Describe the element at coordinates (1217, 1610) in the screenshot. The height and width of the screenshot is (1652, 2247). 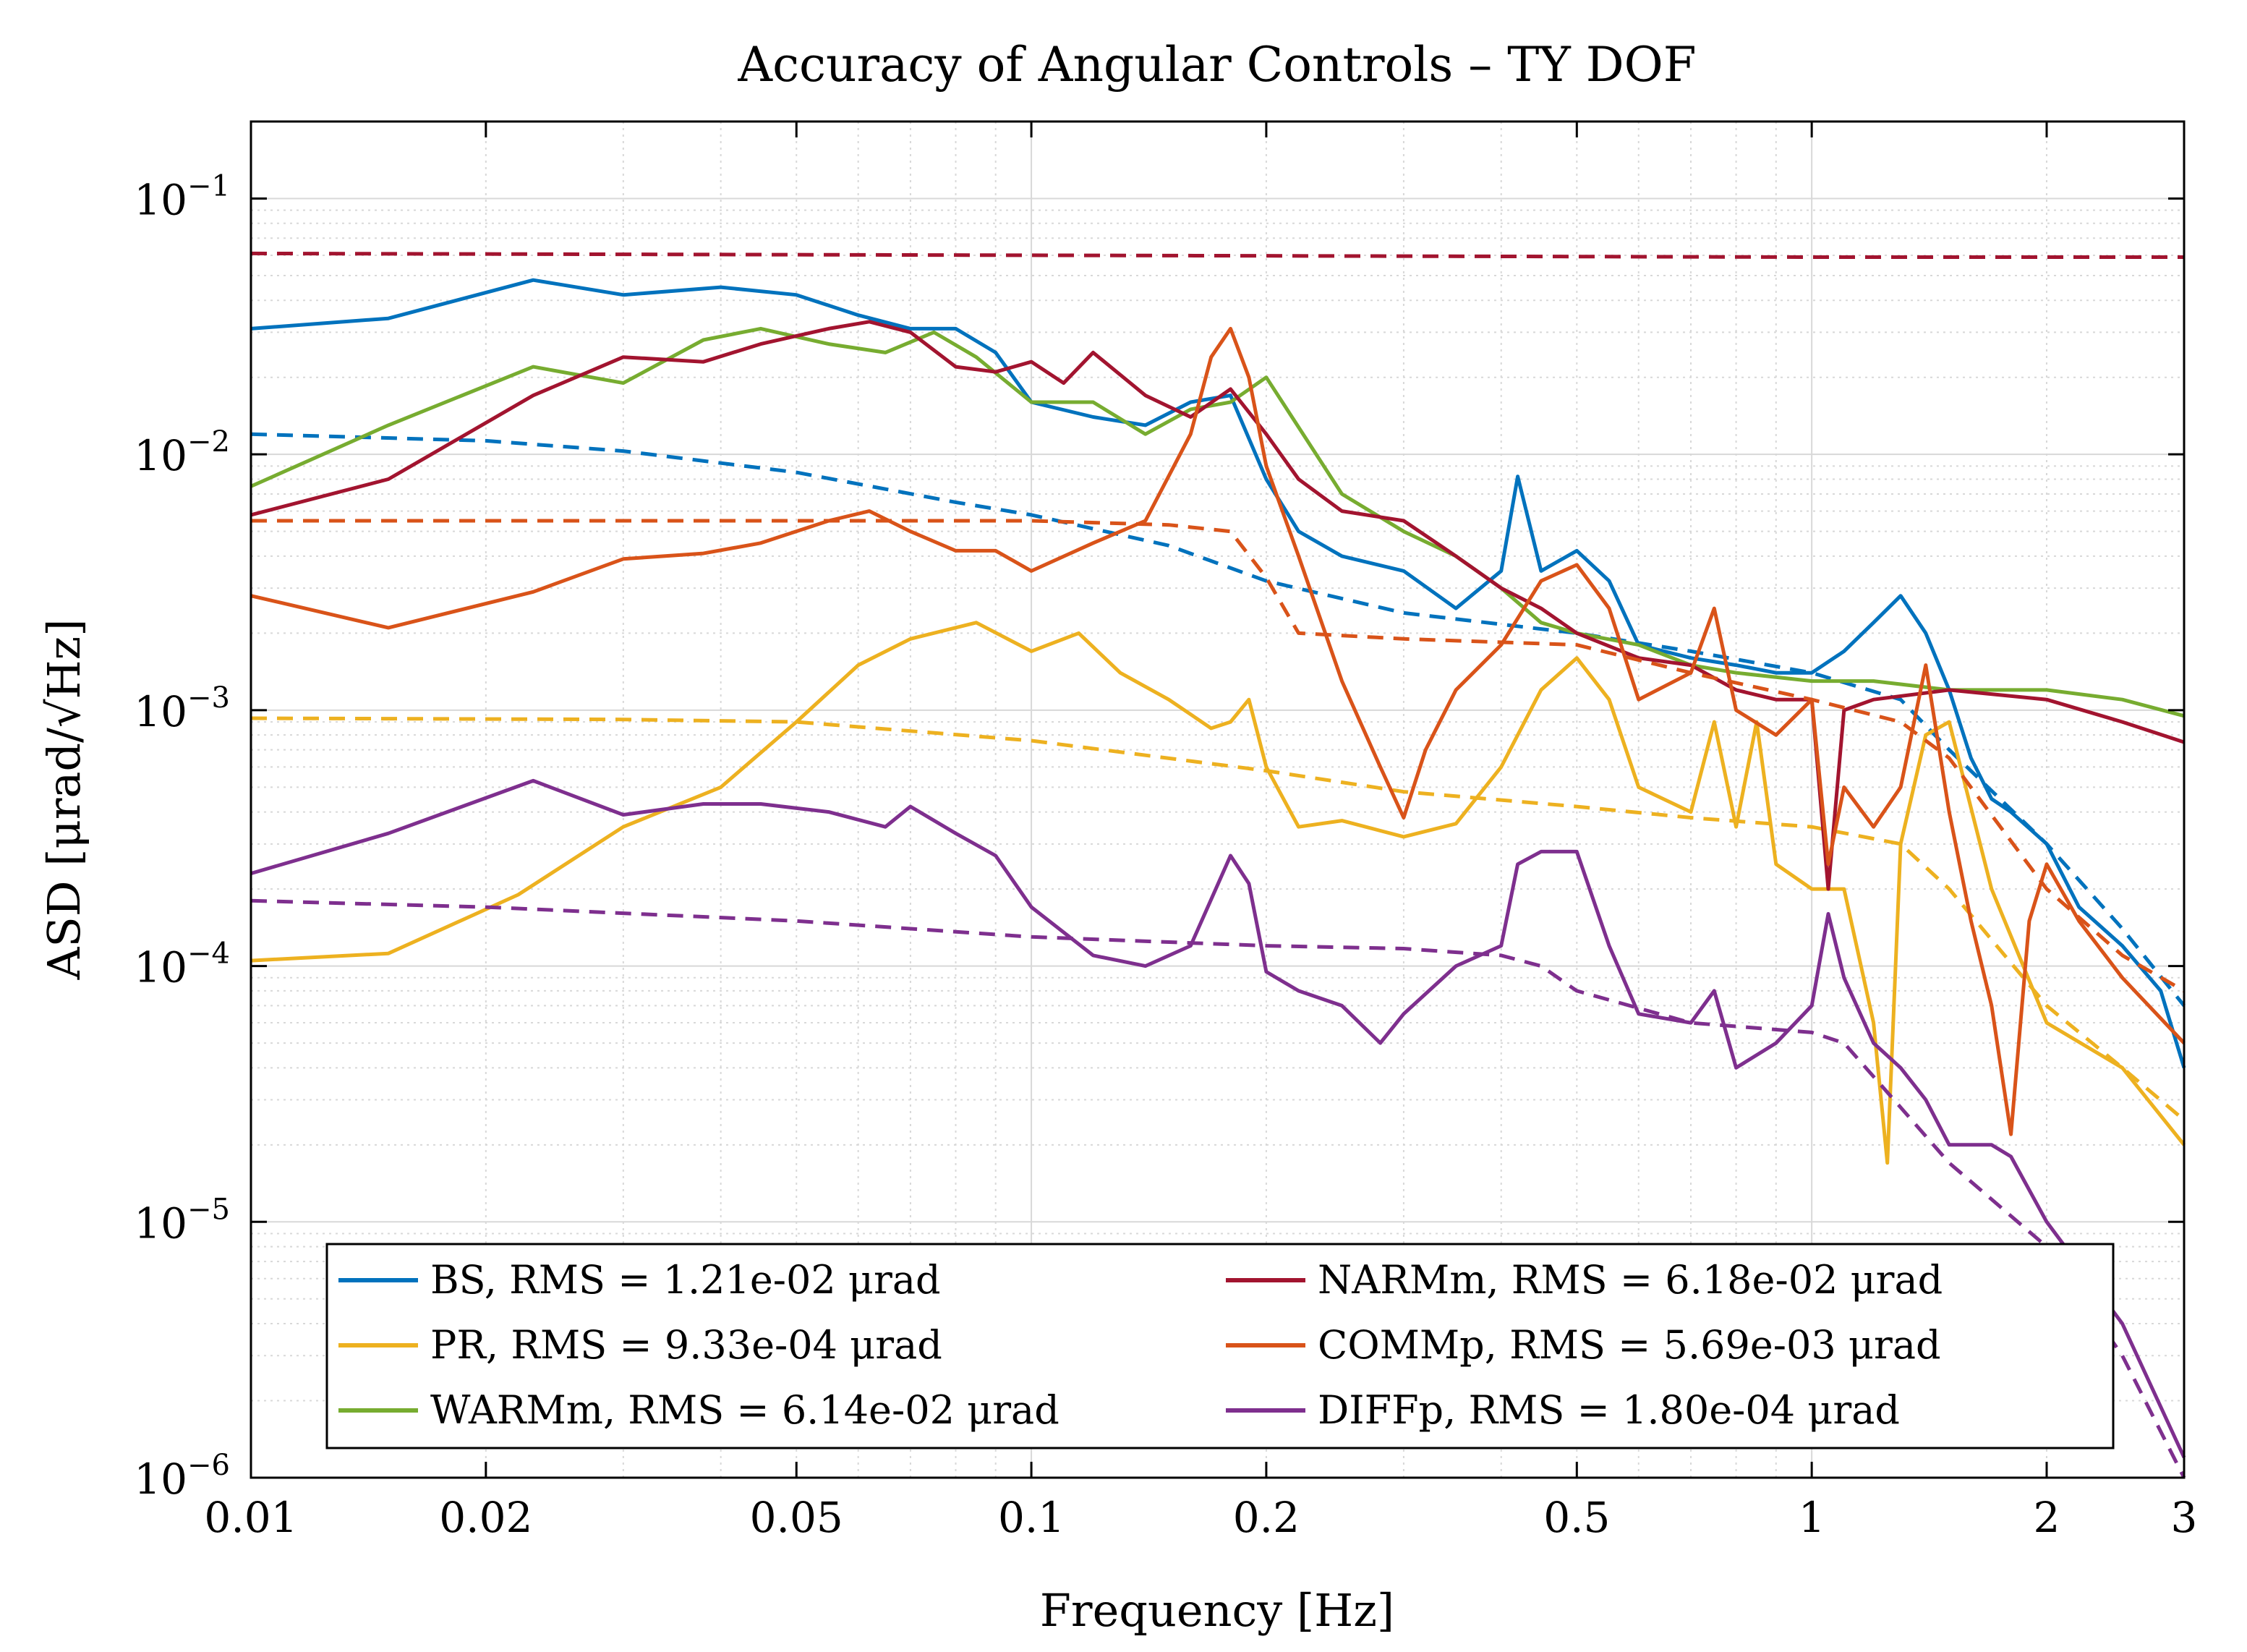
I see `x-axis-label: Frequency [Hz]` at that location.